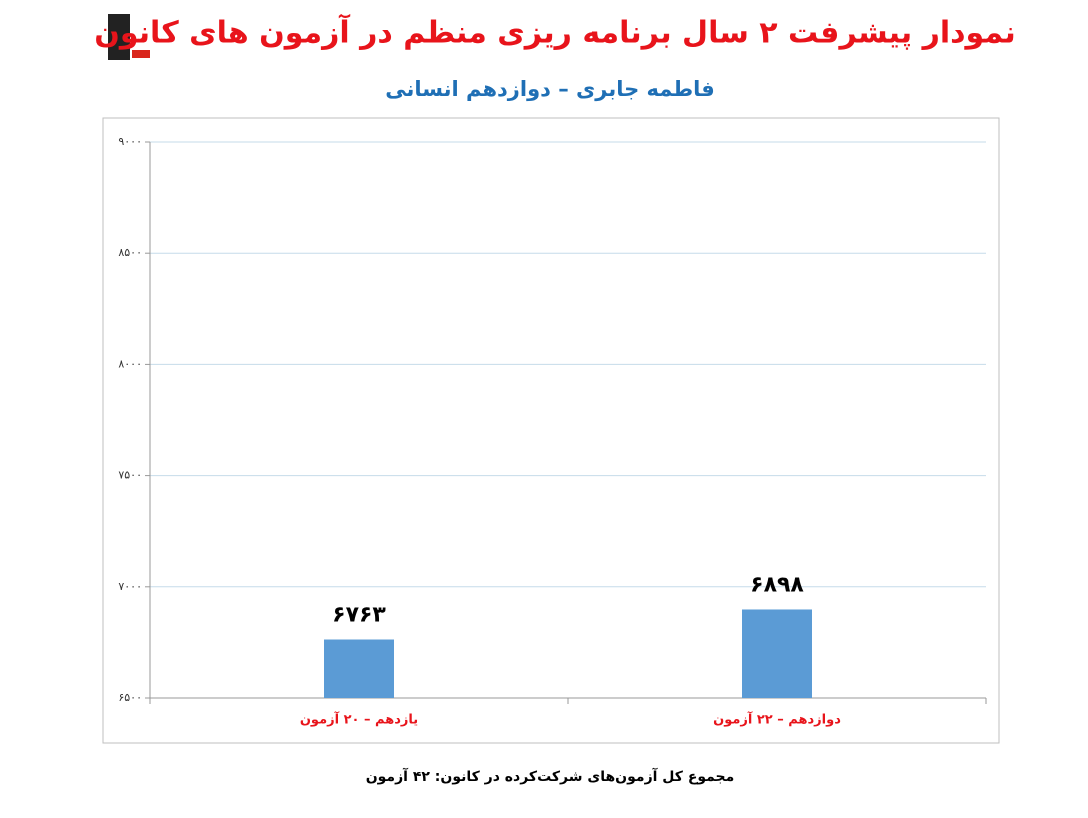 The image size is (1088, 818). What do you see at coordinates (130, 252) in the screenshot?
I see `y-tick-label: ۸۵۰۰` at bounding box center [130, 252].